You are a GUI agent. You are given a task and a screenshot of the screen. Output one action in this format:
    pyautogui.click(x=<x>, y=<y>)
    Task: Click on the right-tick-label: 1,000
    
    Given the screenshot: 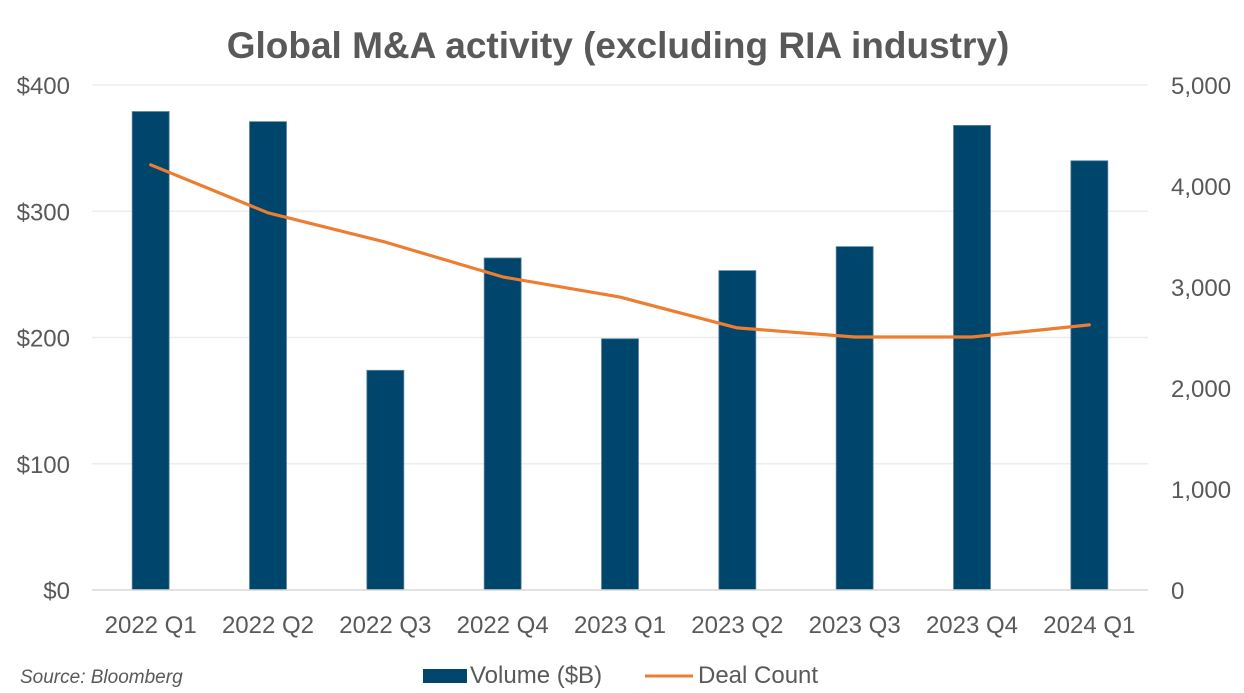 What is the action you would take?
    pyautogui.click(x=1201, y=490)
    